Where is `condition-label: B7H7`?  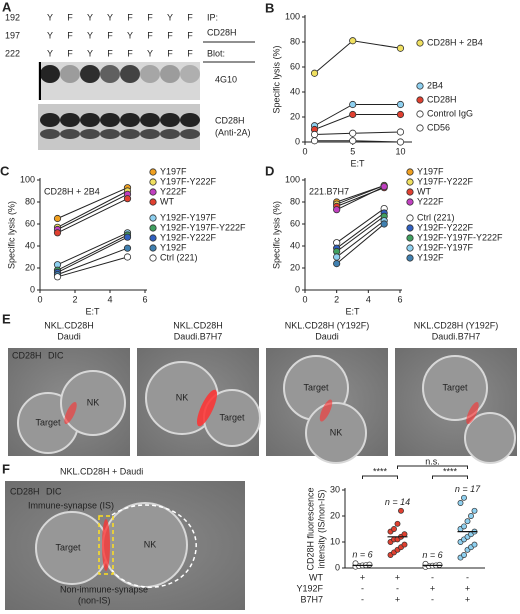 condition-label: B7H7 is located at coordinates (311, 599).